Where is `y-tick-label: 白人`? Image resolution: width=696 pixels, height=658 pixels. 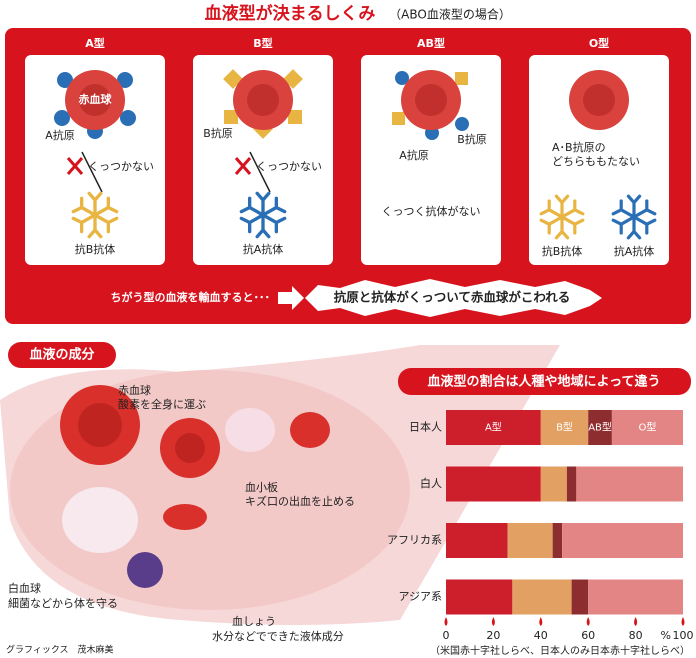 y-tick-label: 白人 is located at coordinates (431, 483).